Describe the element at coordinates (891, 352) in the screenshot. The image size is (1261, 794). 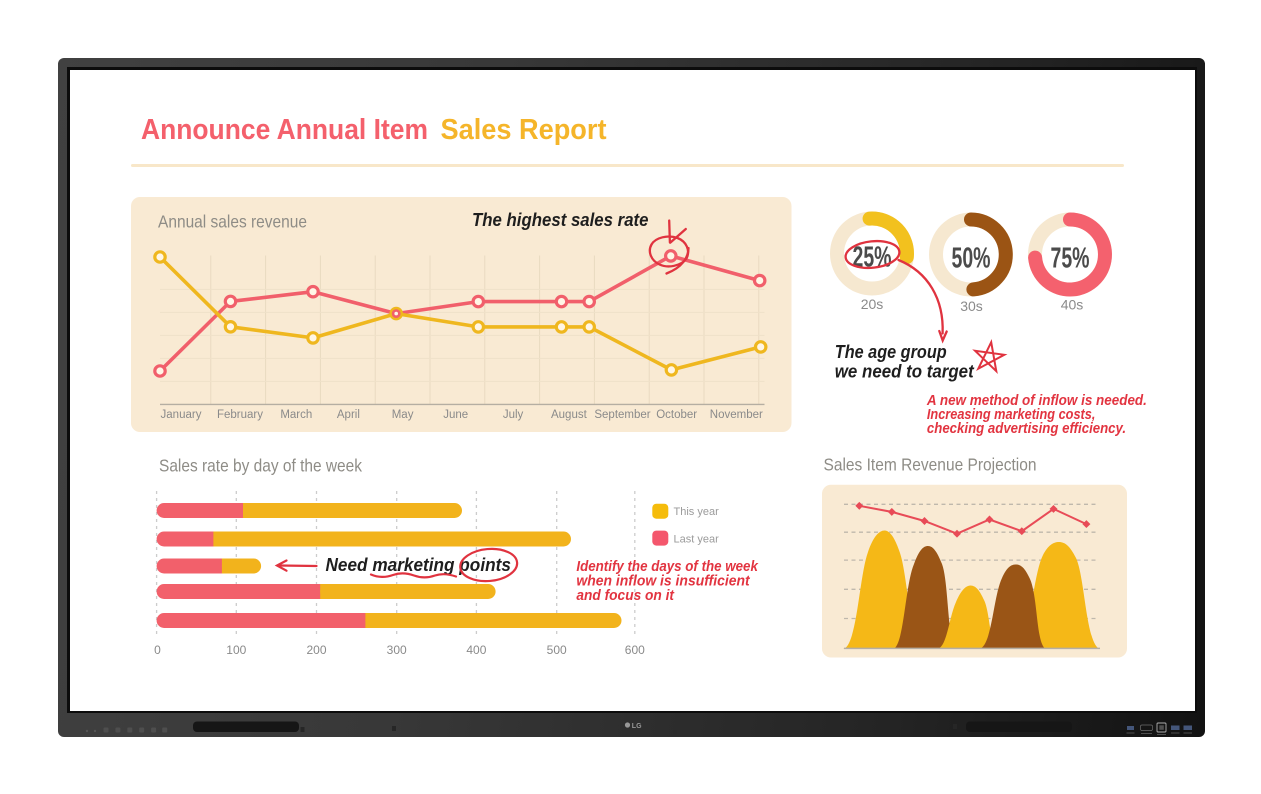
I see `svg-text: The age group` at that location.